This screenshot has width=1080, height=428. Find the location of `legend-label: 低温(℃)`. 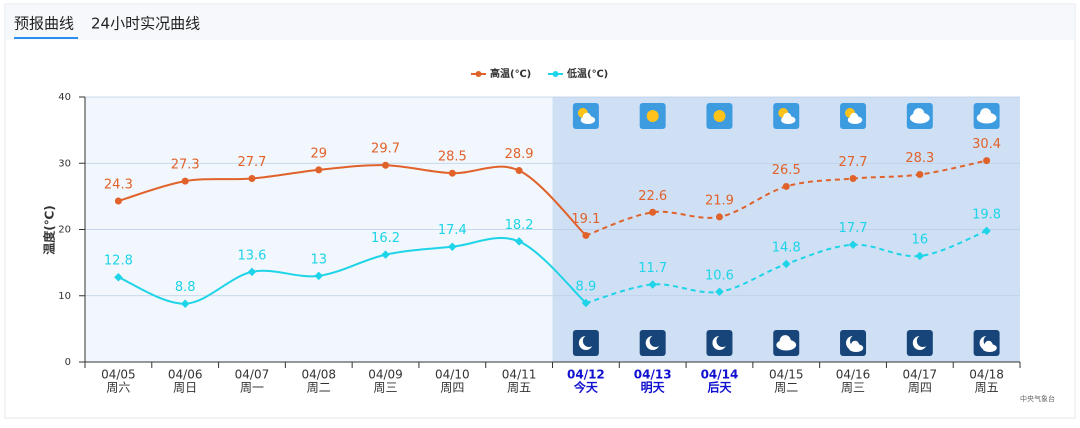

legend-label: 低温(℃) is located at coordinates (587, 73).